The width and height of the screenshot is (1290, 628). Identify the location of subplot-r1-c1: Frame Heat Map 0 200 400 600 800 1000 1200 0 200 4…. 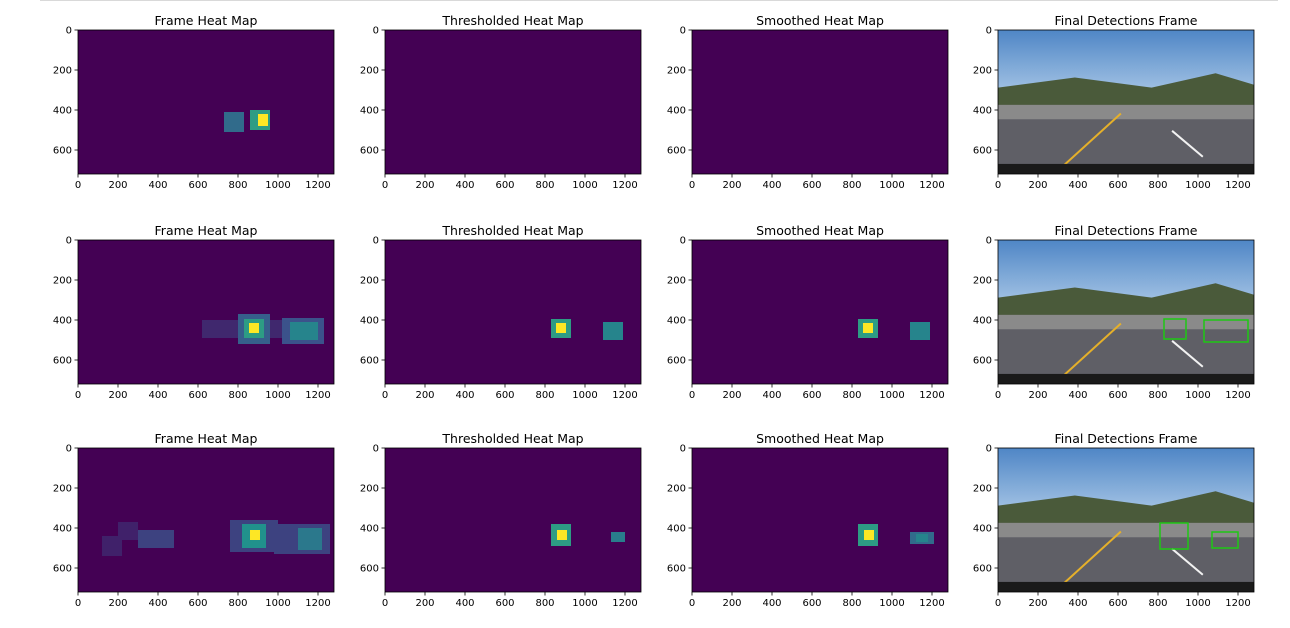
(194, 102).